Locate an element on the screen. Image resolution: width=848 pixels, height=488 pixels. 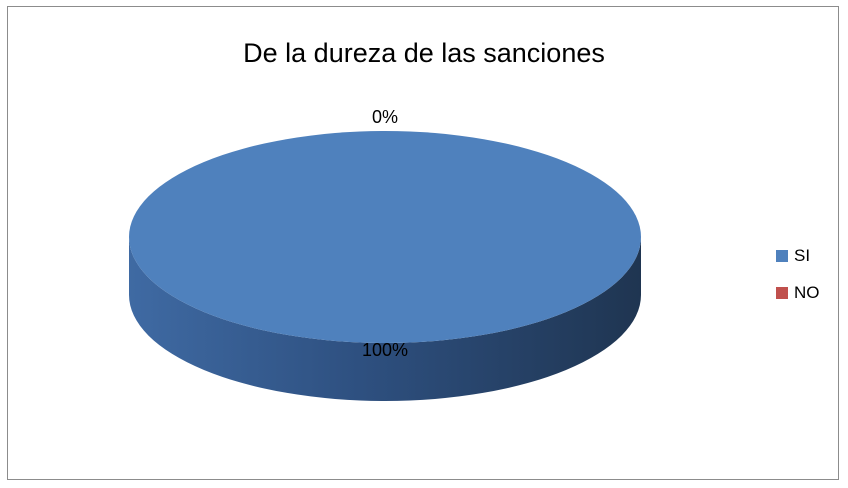
data-label-no: 0% is located at coordinates (385, 117).